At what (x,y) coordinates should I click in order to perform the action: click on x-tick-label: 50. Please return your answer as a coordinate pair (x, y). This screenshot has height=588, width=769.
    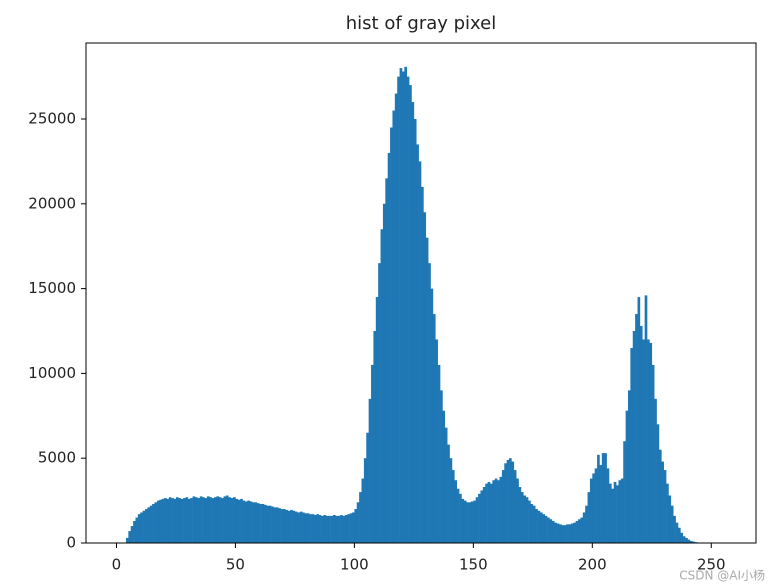
    Looking at the image, I should click on (235, 565).